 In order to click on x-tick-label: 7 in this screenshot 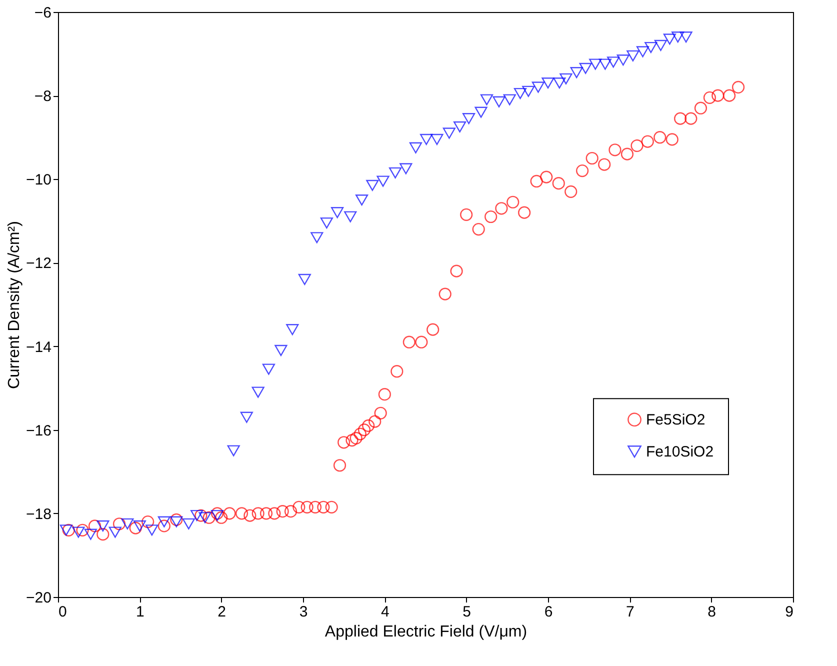, I will do `click(630, 612)`.